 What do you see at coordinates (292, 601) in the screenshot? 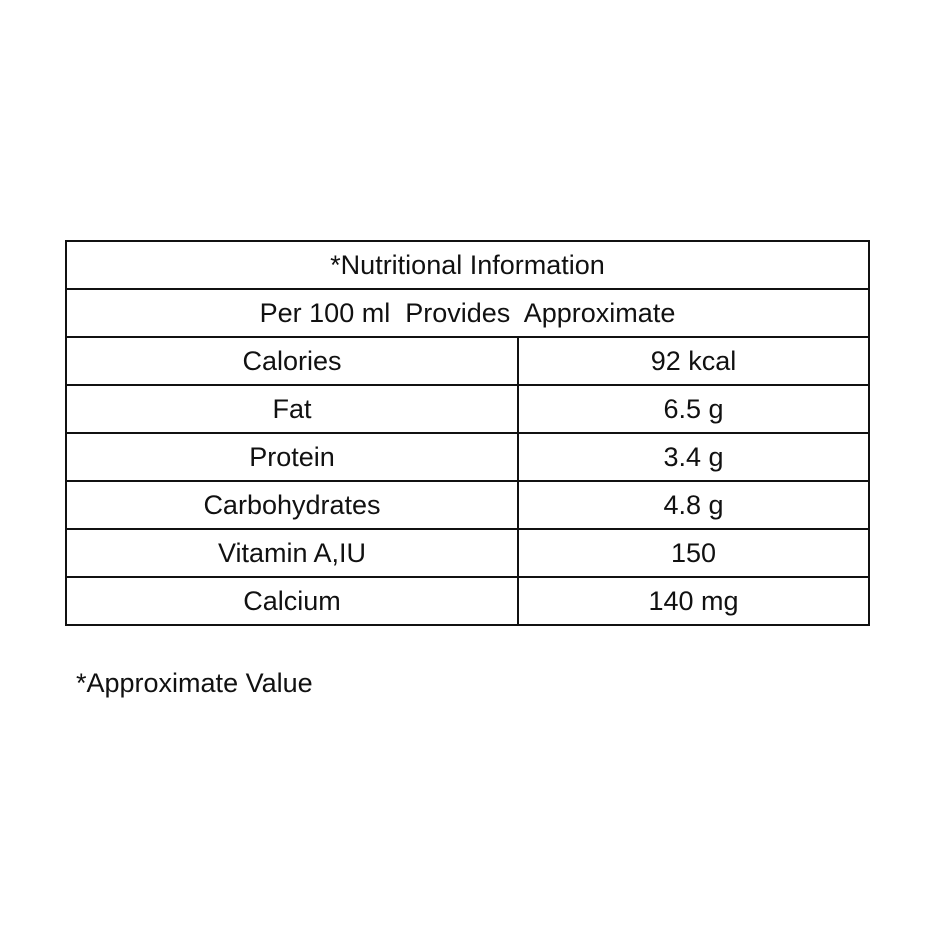
I see `nutrient-name: Calcium` at bounding box center [292, 601].